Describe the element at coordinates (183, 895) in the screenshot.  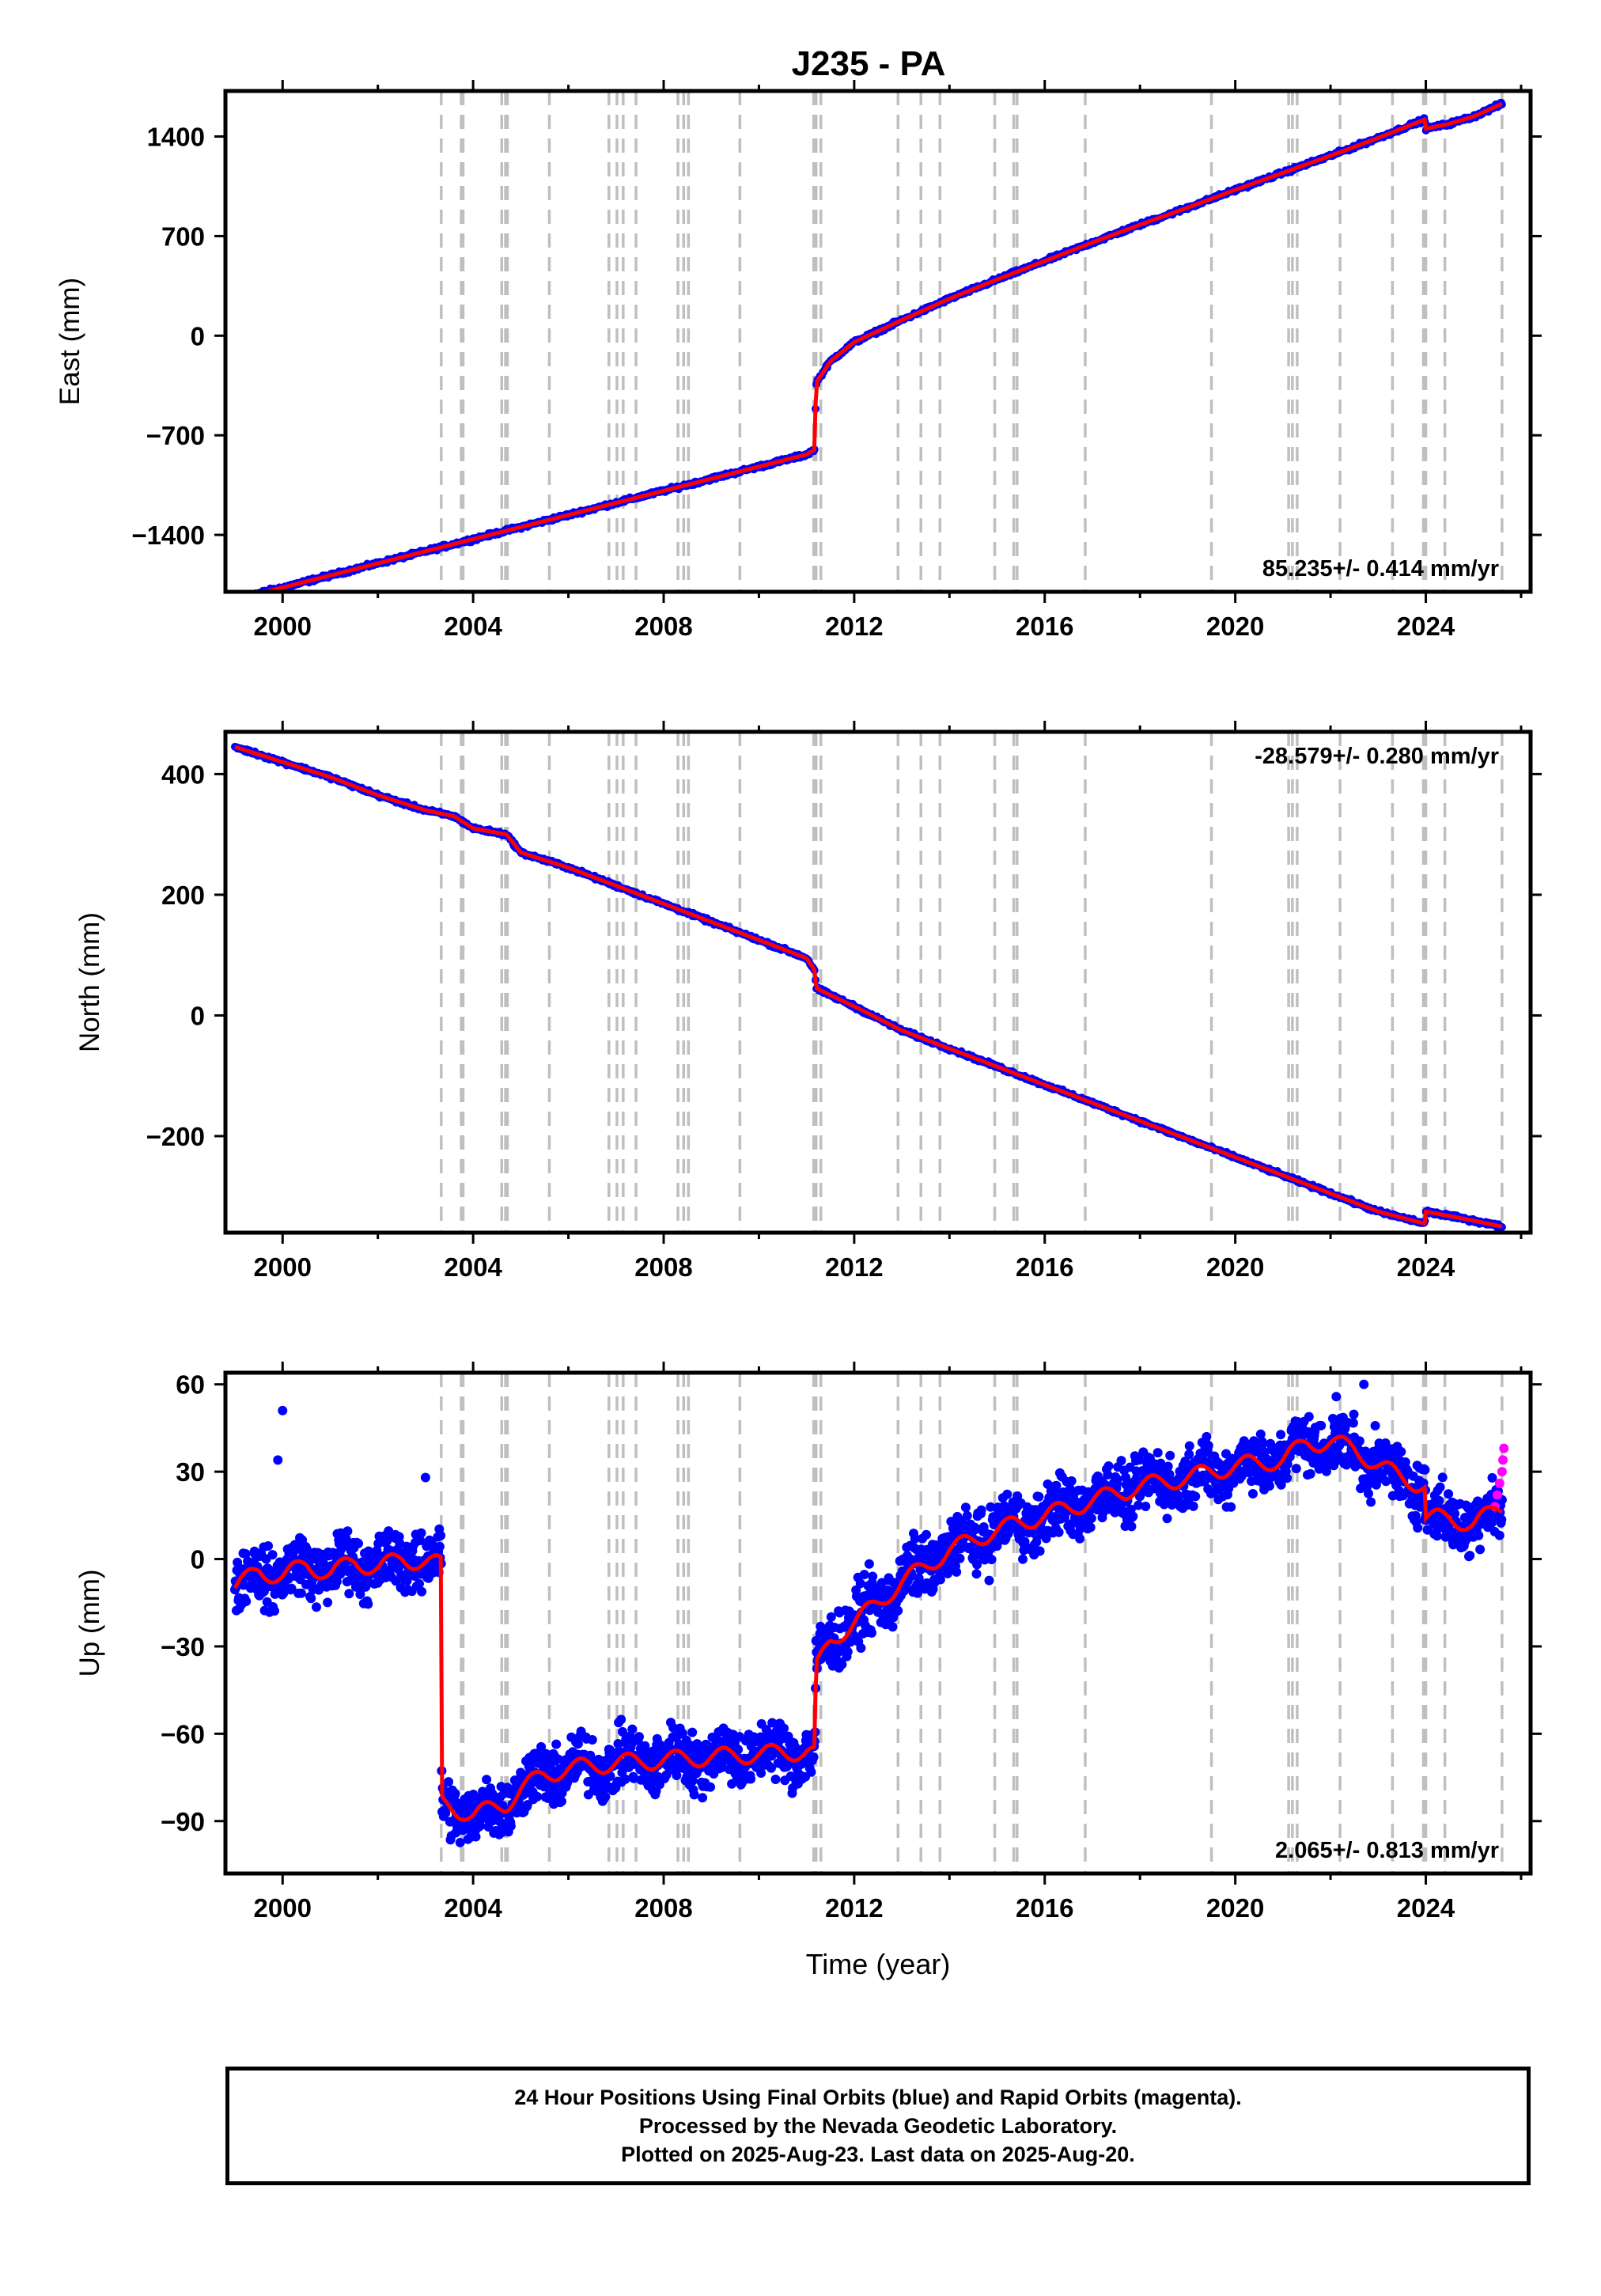
I see `y-tick-label: 200` at that location.